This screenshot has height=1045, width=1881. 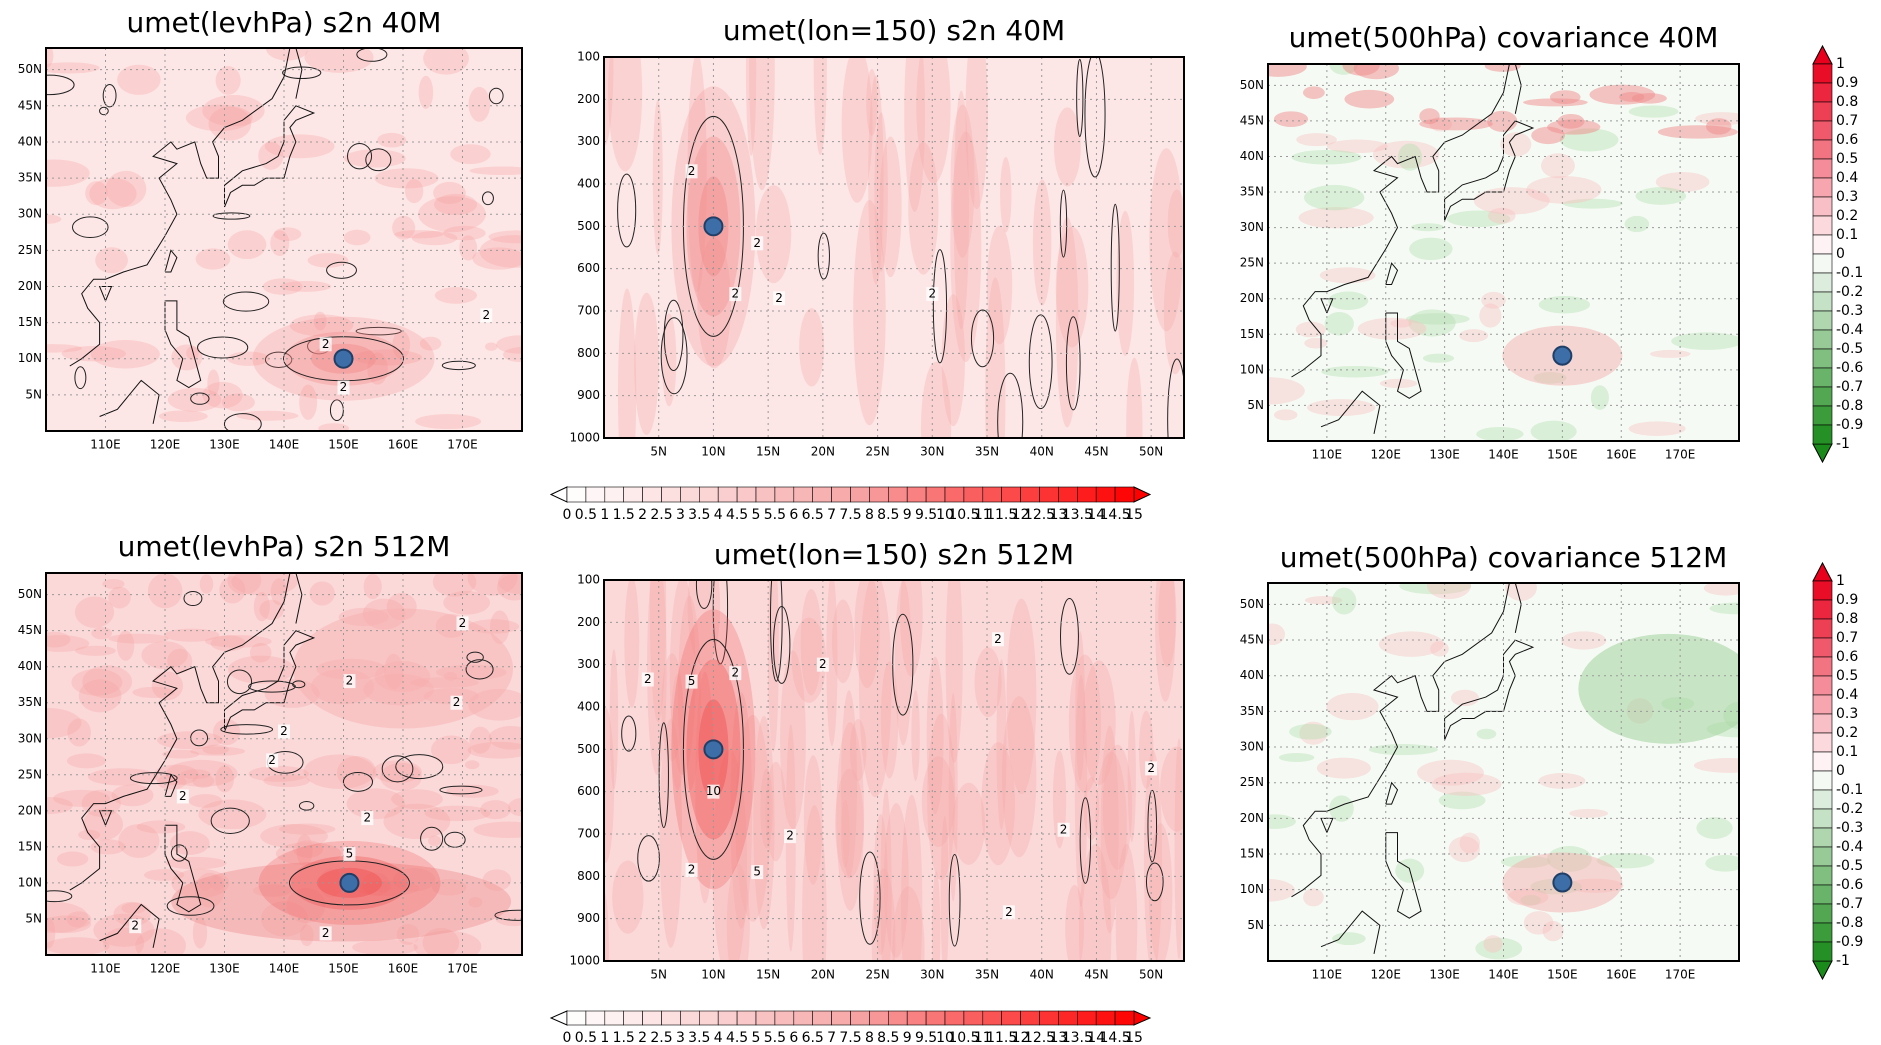 What do you see at coordinates (284, 239) in the screenshot?
I see `field-shading` at bounding box center [284, 239].